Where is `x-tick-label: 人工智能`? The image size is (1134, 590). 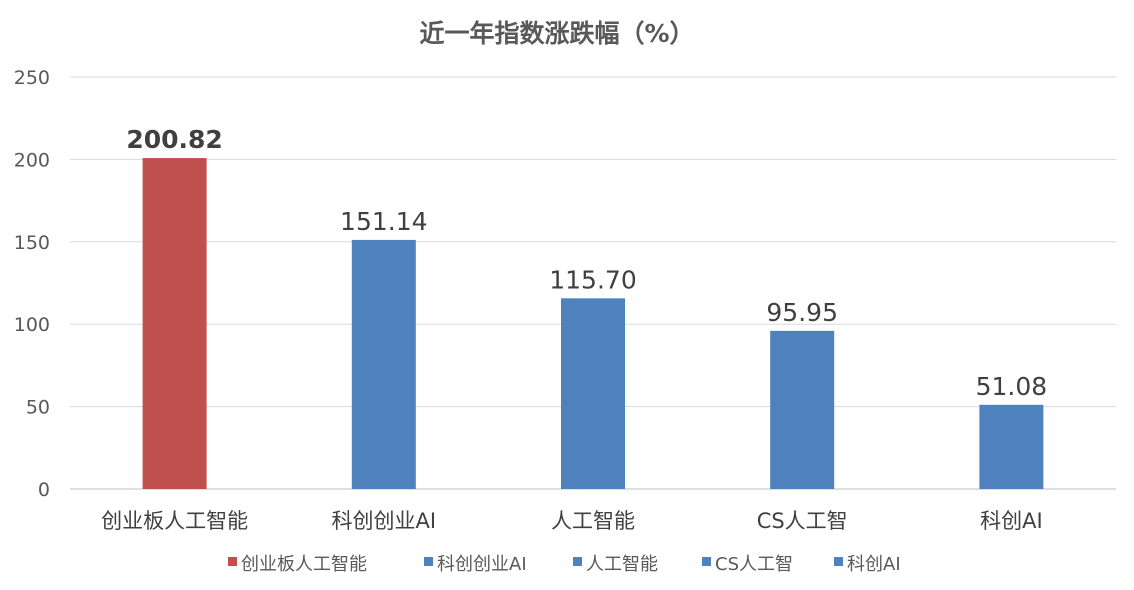 x-tick-label: 人工智能 is located at coordinates (593, 521).